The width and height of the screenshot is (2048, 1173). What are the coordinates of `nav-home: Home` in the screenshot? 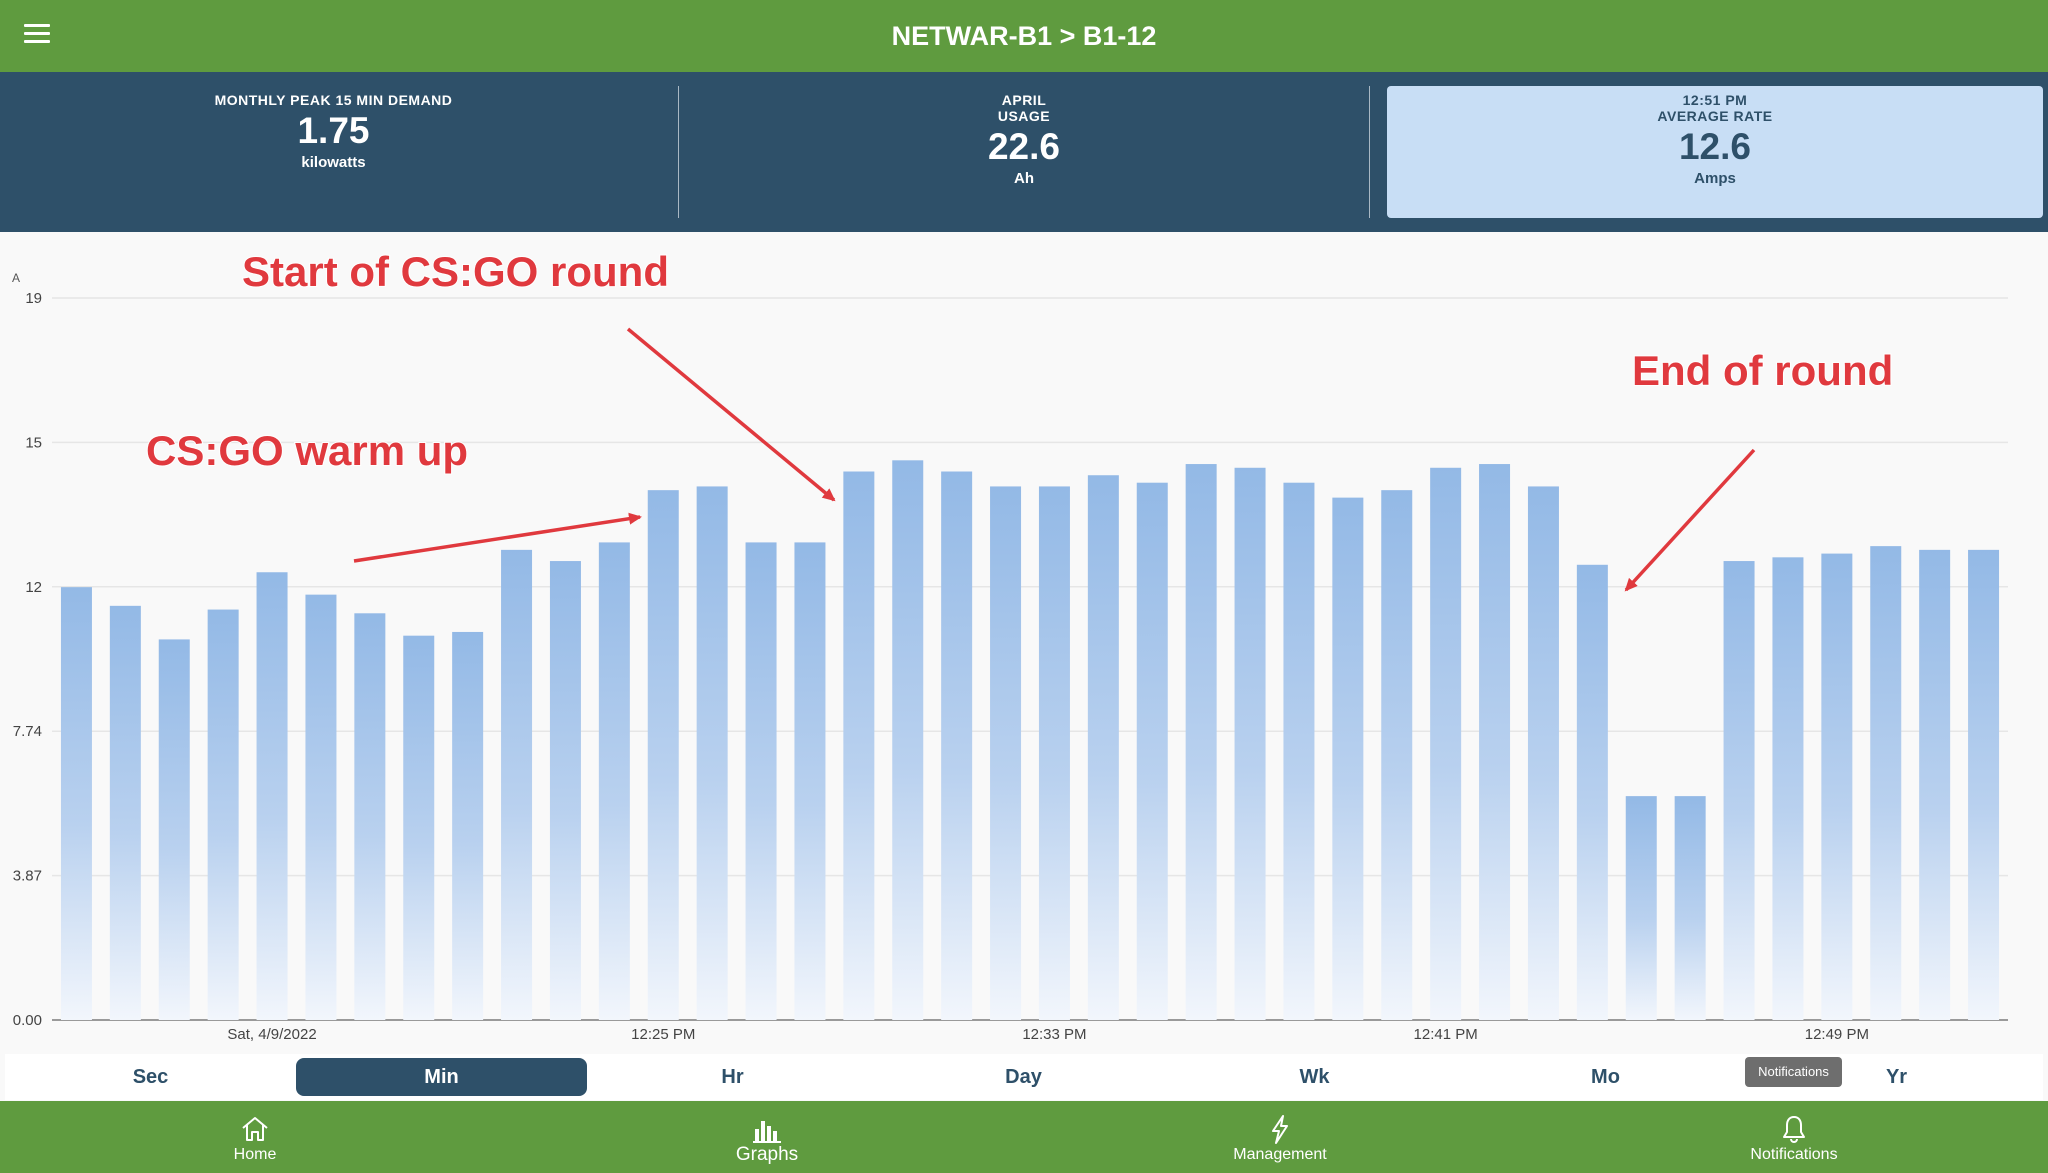 It's located at (255, 1137).